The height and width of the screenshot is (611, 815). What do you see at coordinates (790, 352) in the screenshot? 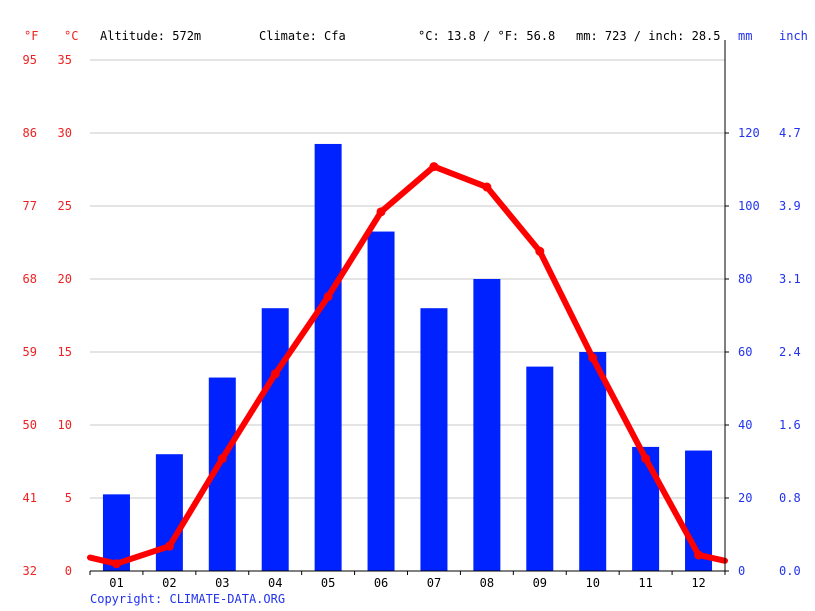
I see `inch-tick-label: 2.4` at bounding box center [790, 352].